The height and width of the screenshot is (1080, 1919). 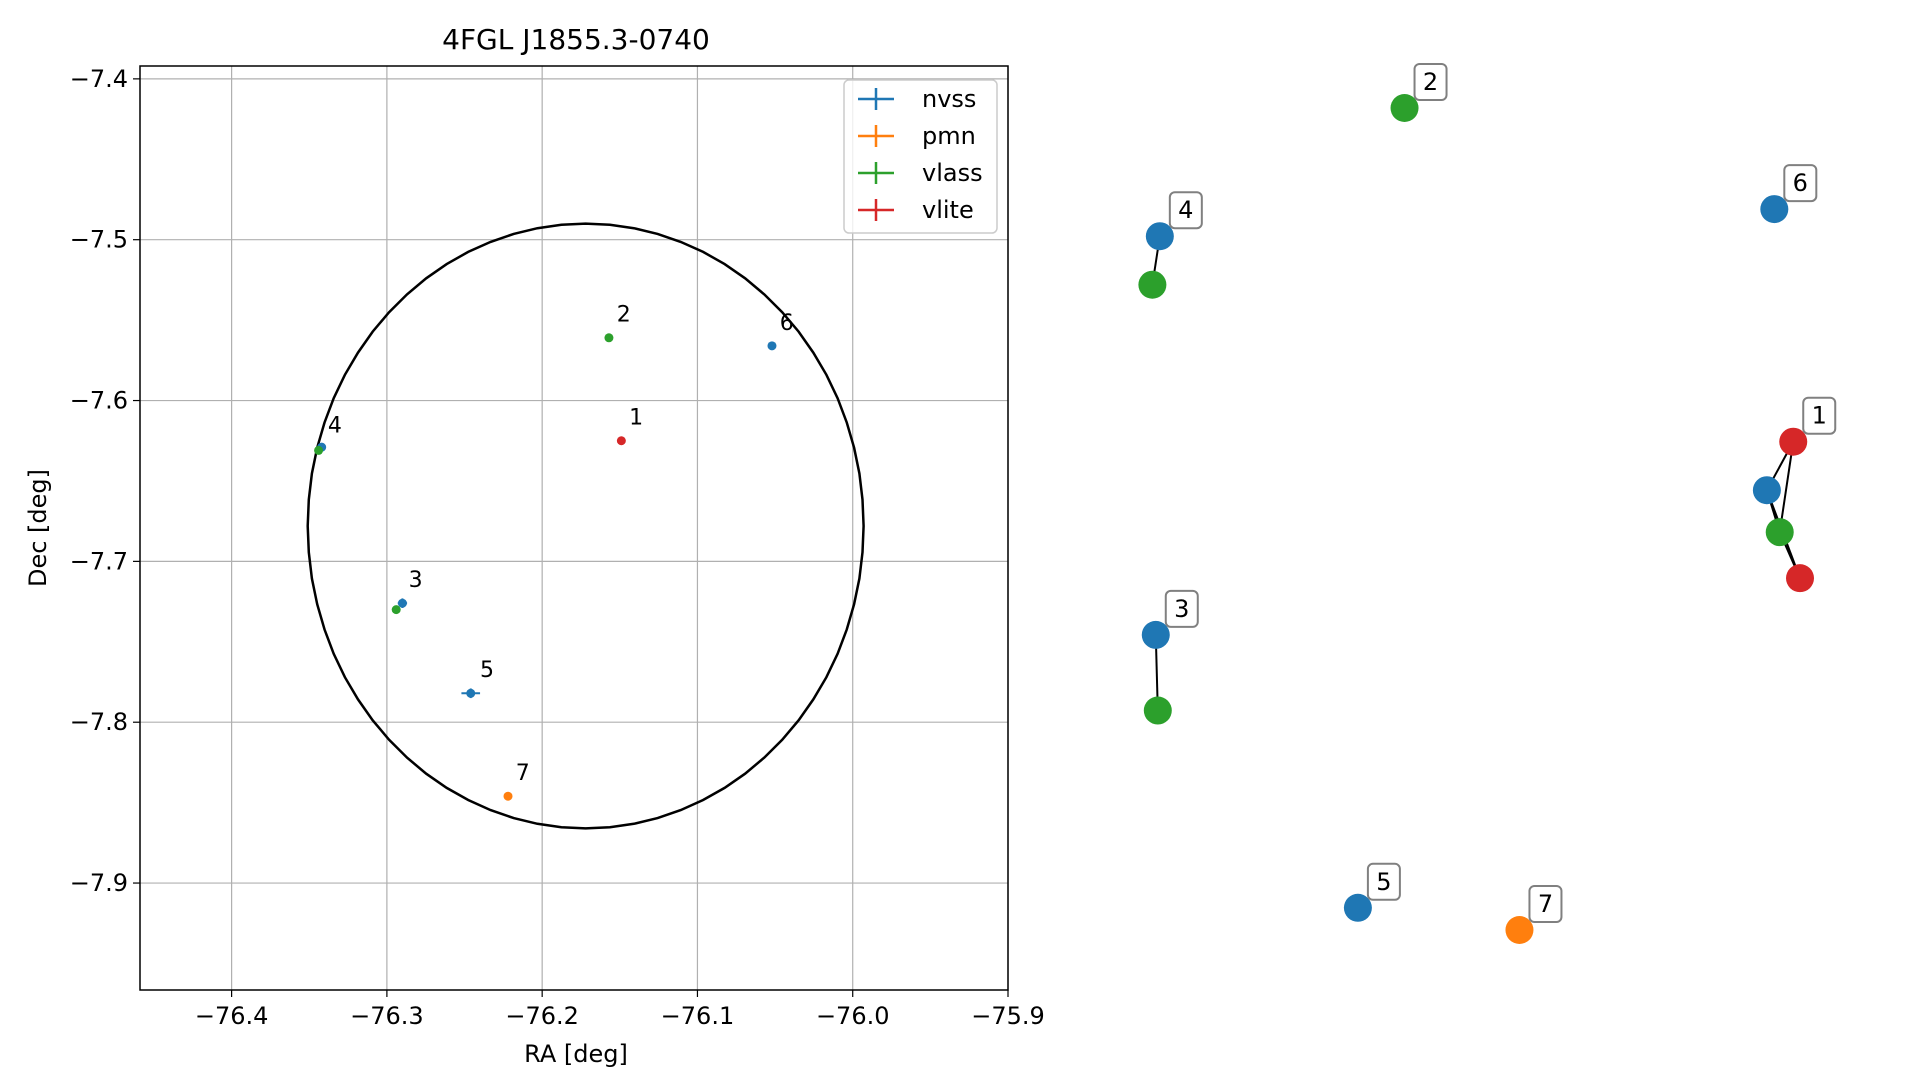 I want to click on network-edge, so click(x=1786, y=487).